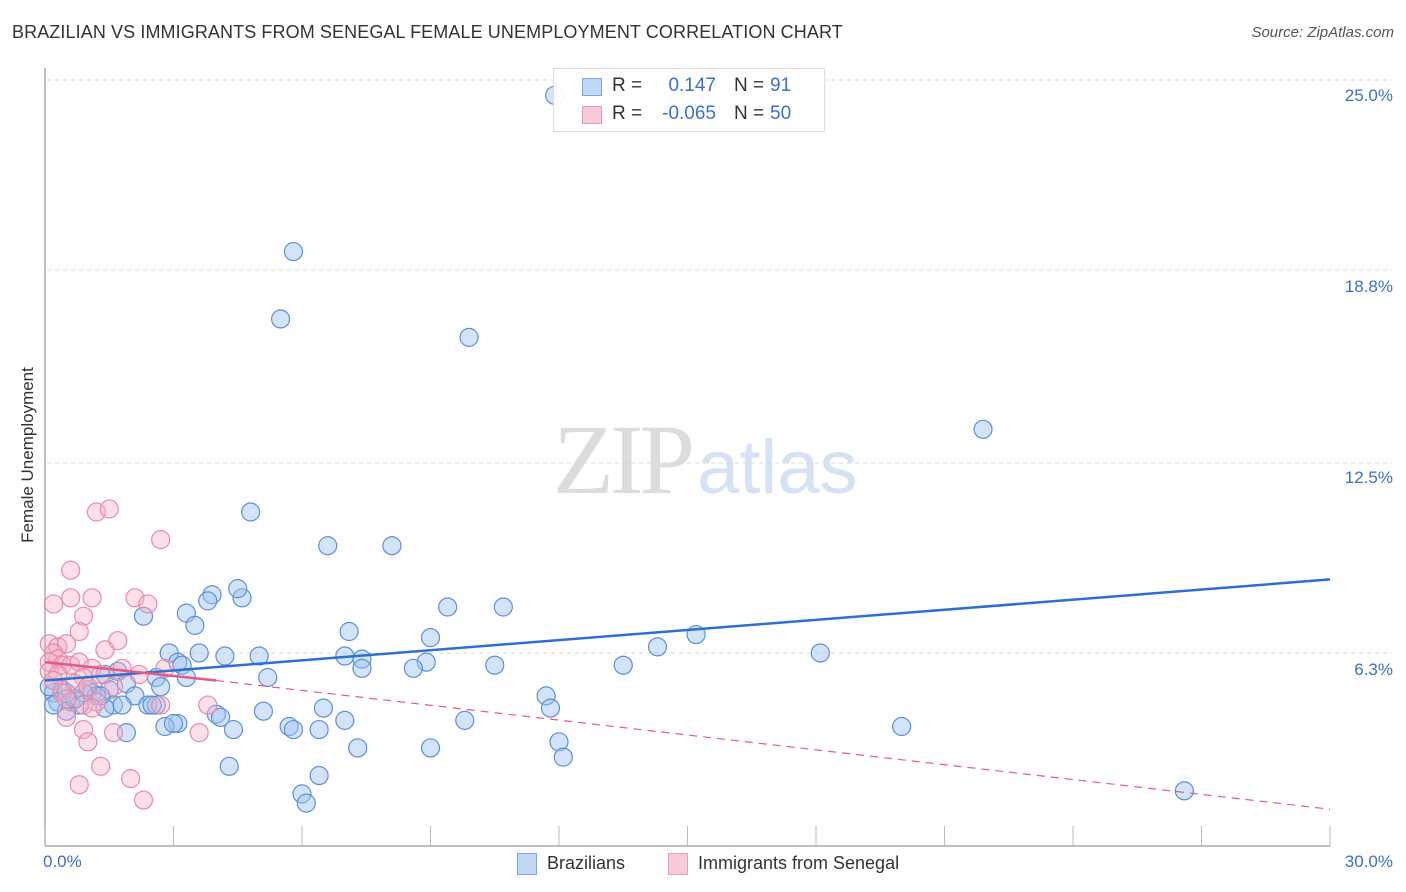  Describe the element at coordinates (689, 113) in the screenshot. I see `r-value: -0.065` at that location.